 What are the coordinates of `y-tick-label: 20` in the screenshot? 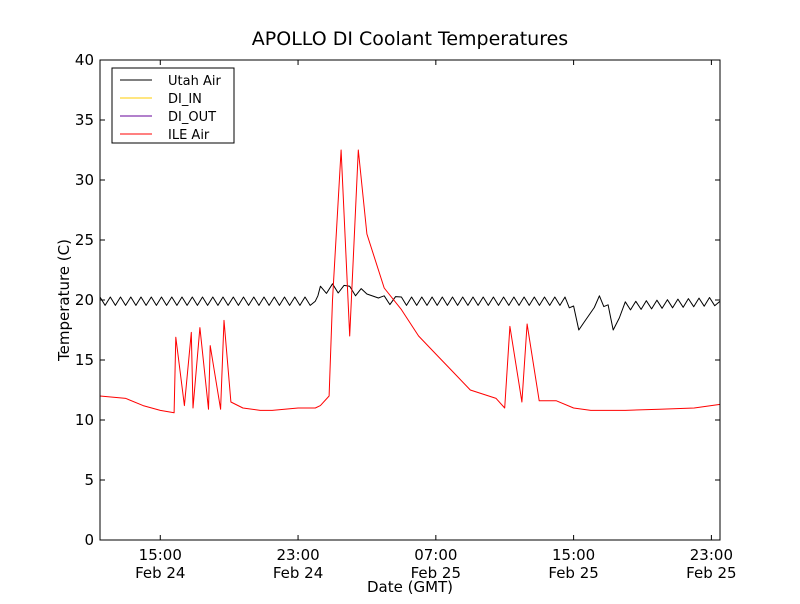 It's located at (84, 300).